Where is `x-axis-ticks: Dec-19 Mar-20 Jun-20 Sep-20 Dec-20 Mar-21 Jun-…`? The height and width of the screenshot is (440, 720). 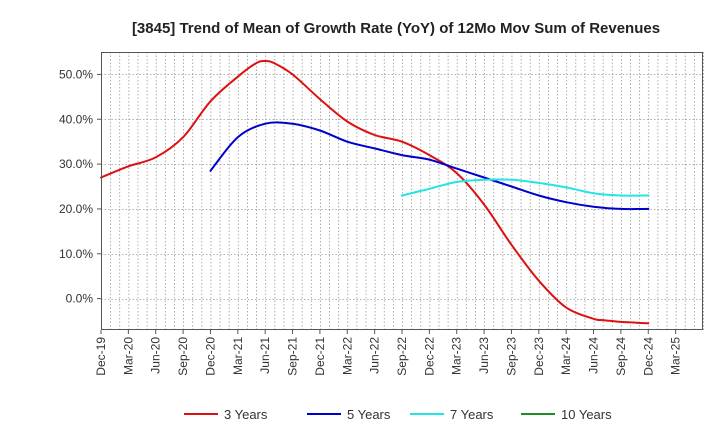
x-axis-ticks: Dec-19 Mar-20 Jun-20 Sep-20 Dec-20 Mar-21 Jun-… is located at coordinates (388, 353).